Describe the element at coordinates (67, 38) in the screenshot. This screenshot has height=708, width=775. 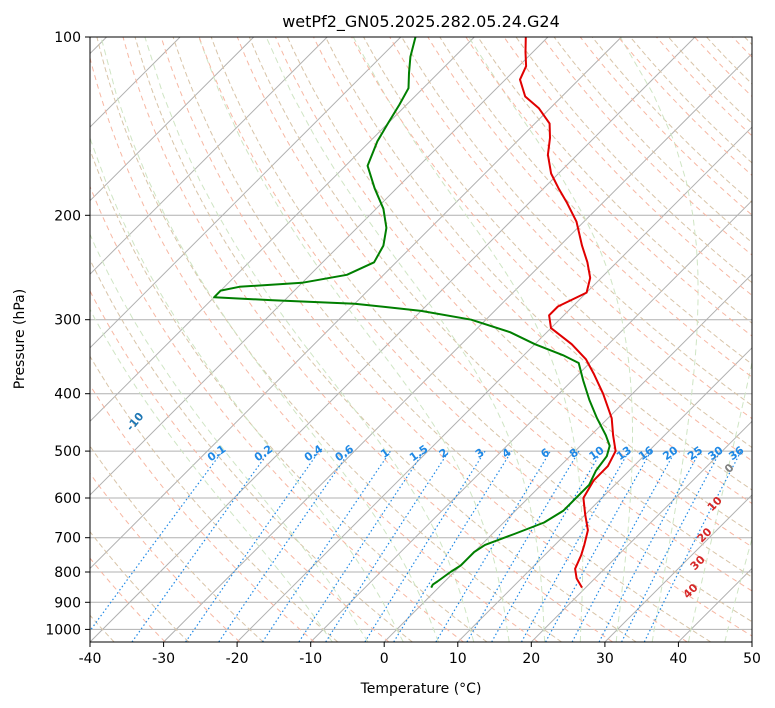
I see `y-tick-label: 100` at that location.